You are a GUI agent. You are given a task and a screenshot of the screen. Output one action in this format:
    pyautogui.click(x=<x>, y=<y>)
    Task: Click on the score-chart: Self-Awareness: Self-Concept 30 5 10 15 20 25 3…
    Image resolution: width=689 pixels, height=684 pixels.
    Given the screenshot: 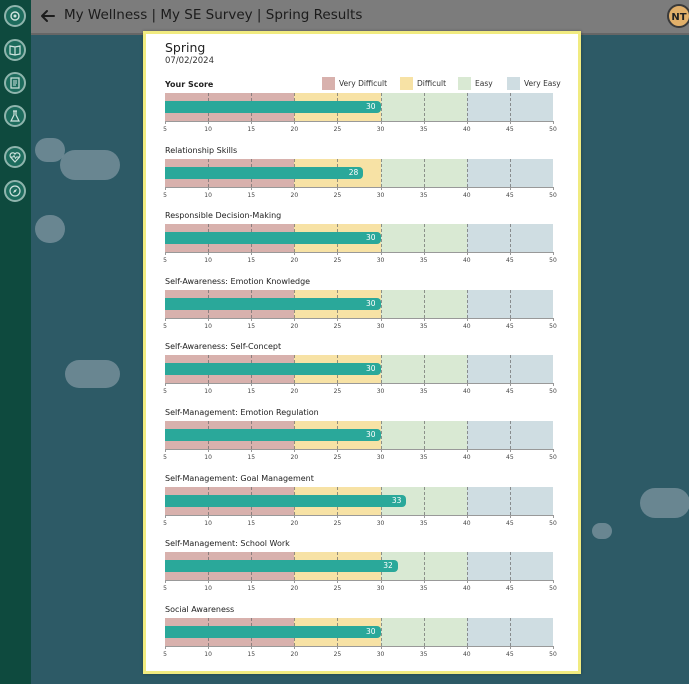 What is the action you would take?
    pyautogui.click(x=362, y=375)
    